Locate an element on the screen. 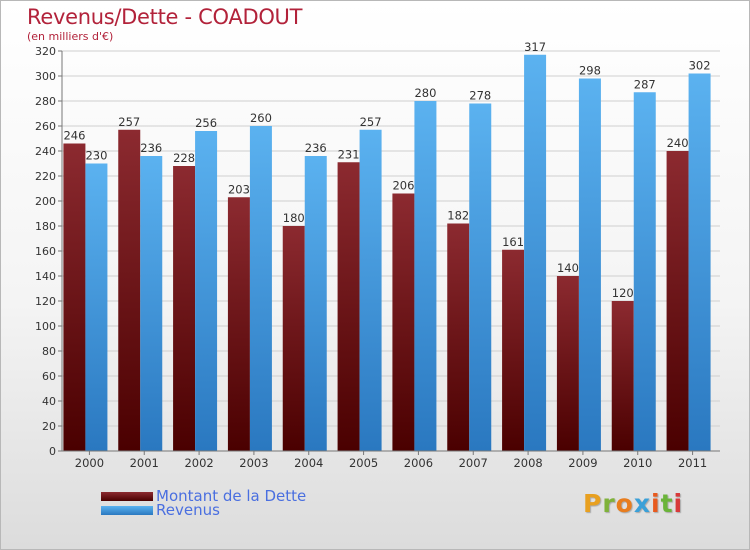  data-label-revenus: 287 is located at coordinates (645, 84).